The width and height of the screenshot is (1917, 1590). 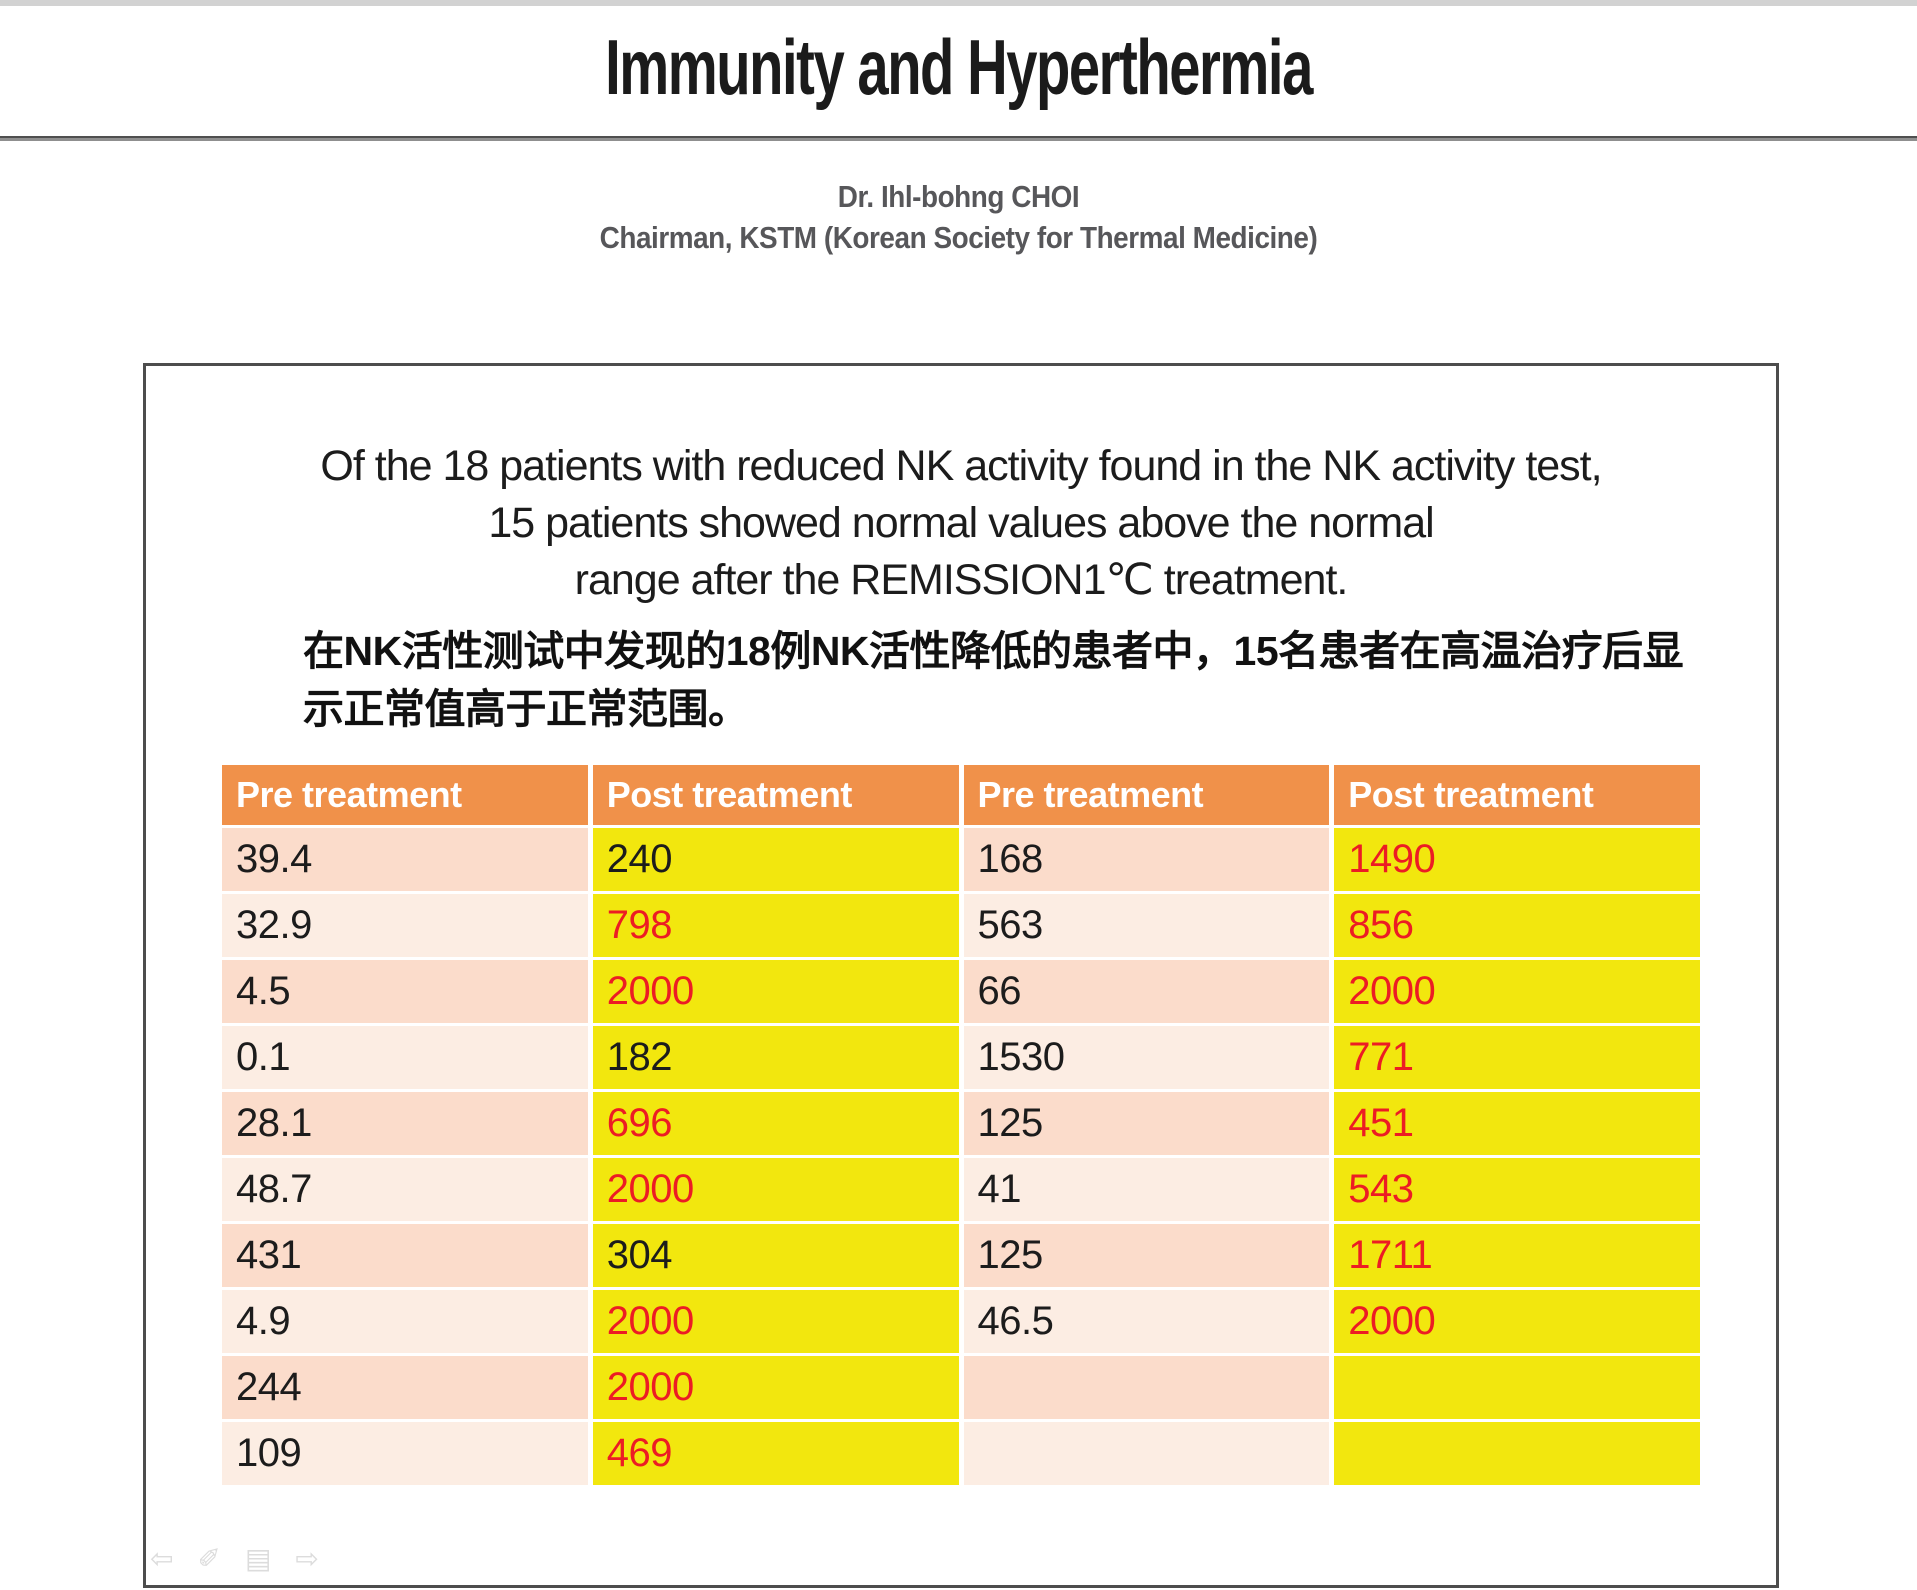 What do you see at coordinates (307, 1558) in the screenshot?
I see `forward-arrow-icon: ⇨` at bounding box center [307, 1558].